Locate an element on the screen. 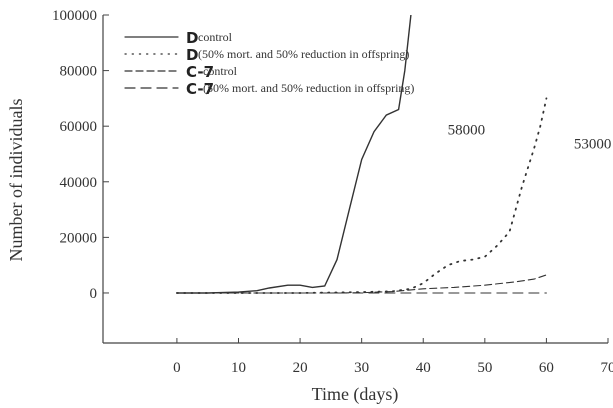 Image resolution: width=613 pixels, height=408 pixels. annotation-2: 53000 is located at coordinates (593, 145).